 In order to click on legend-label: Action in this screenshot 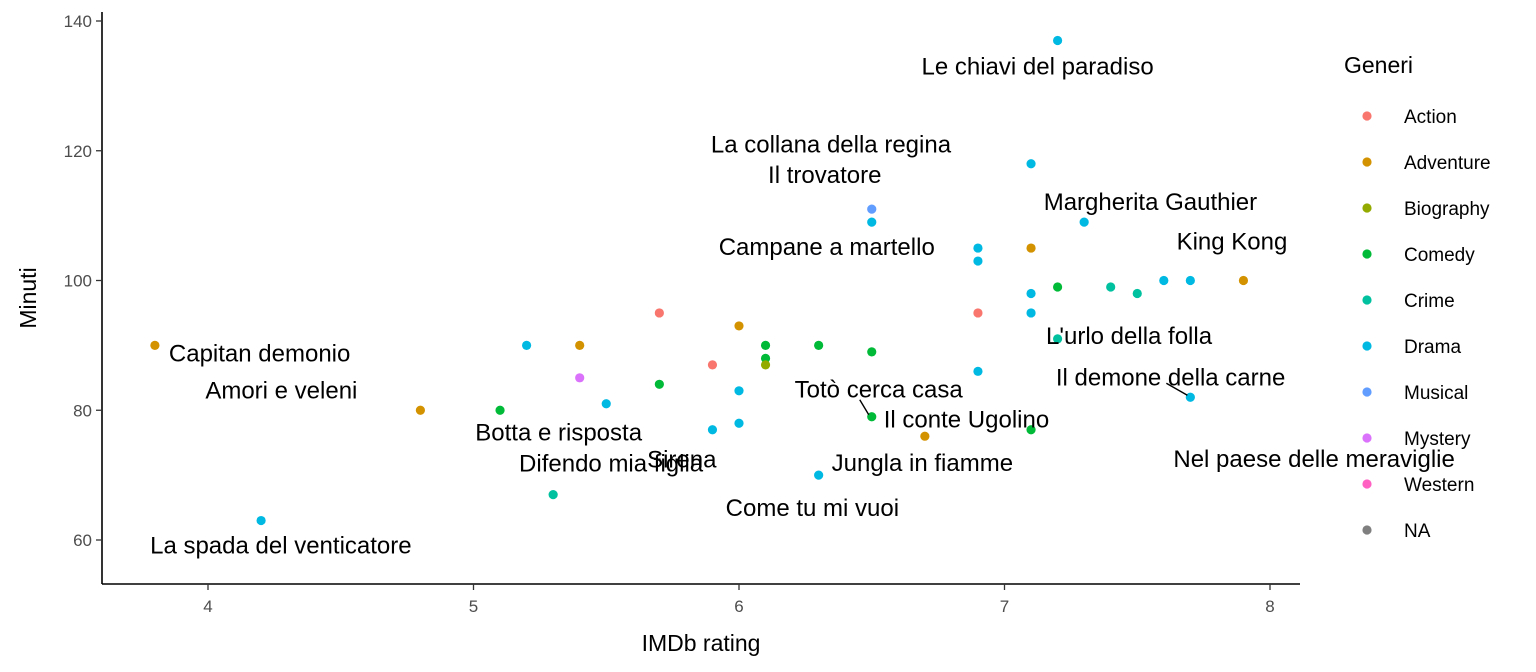, I will do `click(1430, 117)`.